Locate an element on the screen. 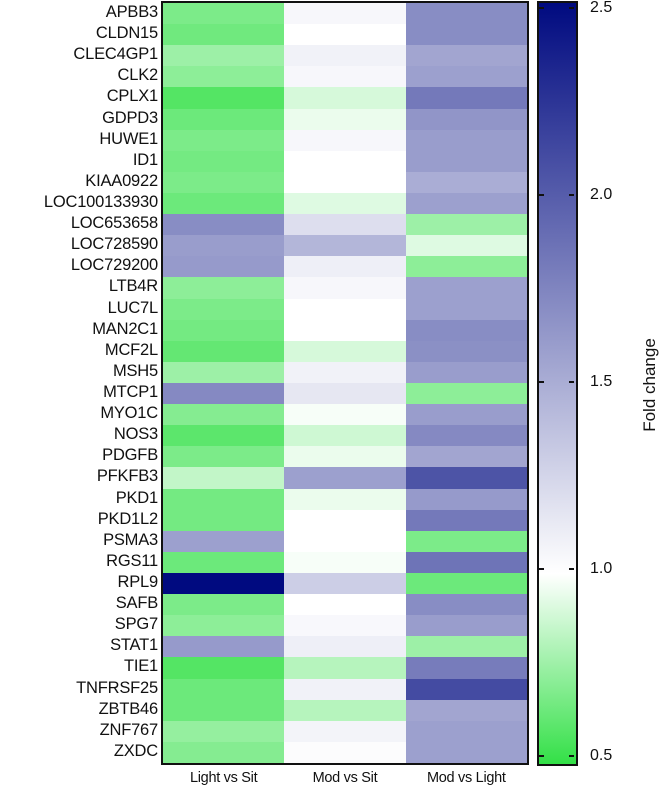 The image size is (664, 796). colorbar-tick-label: 1.0 is located at coordinates (601, 568).